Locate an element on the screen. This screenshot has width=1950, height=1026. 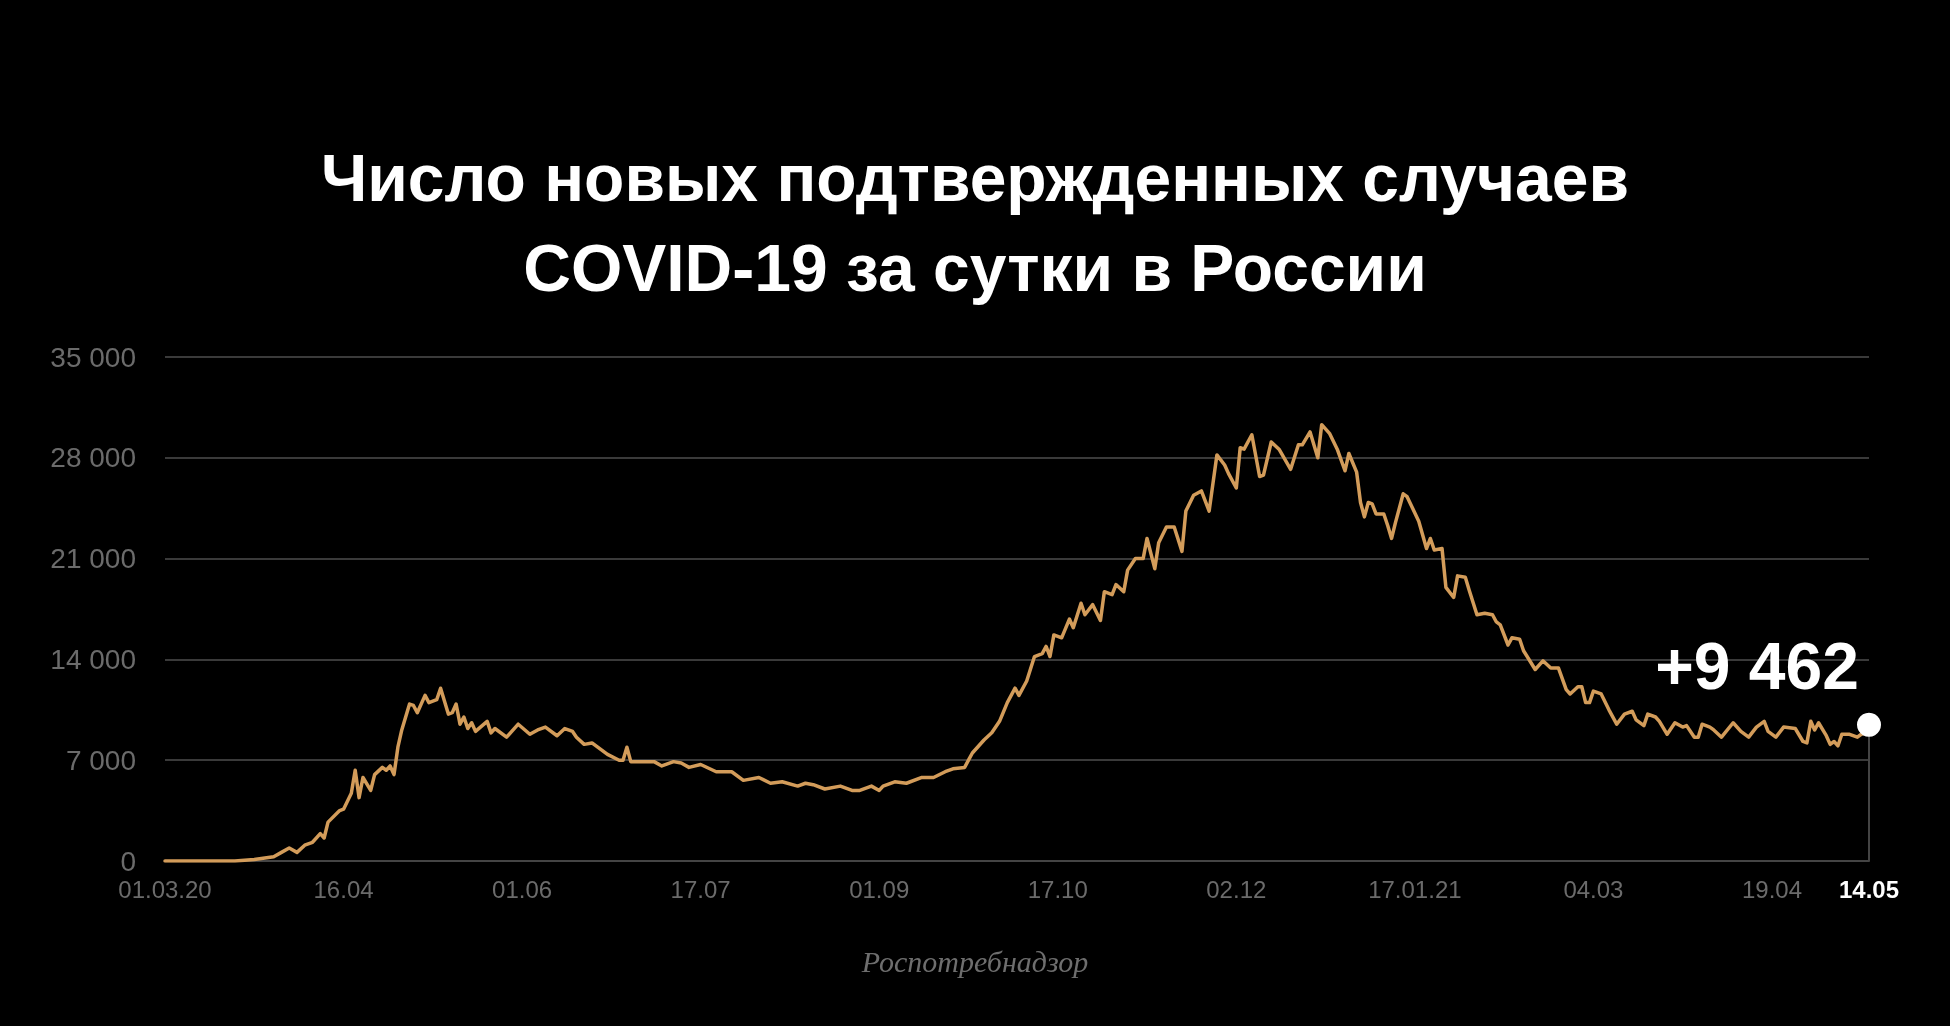
y-tick-label: 14 000 is located at coordinates (93, 659).